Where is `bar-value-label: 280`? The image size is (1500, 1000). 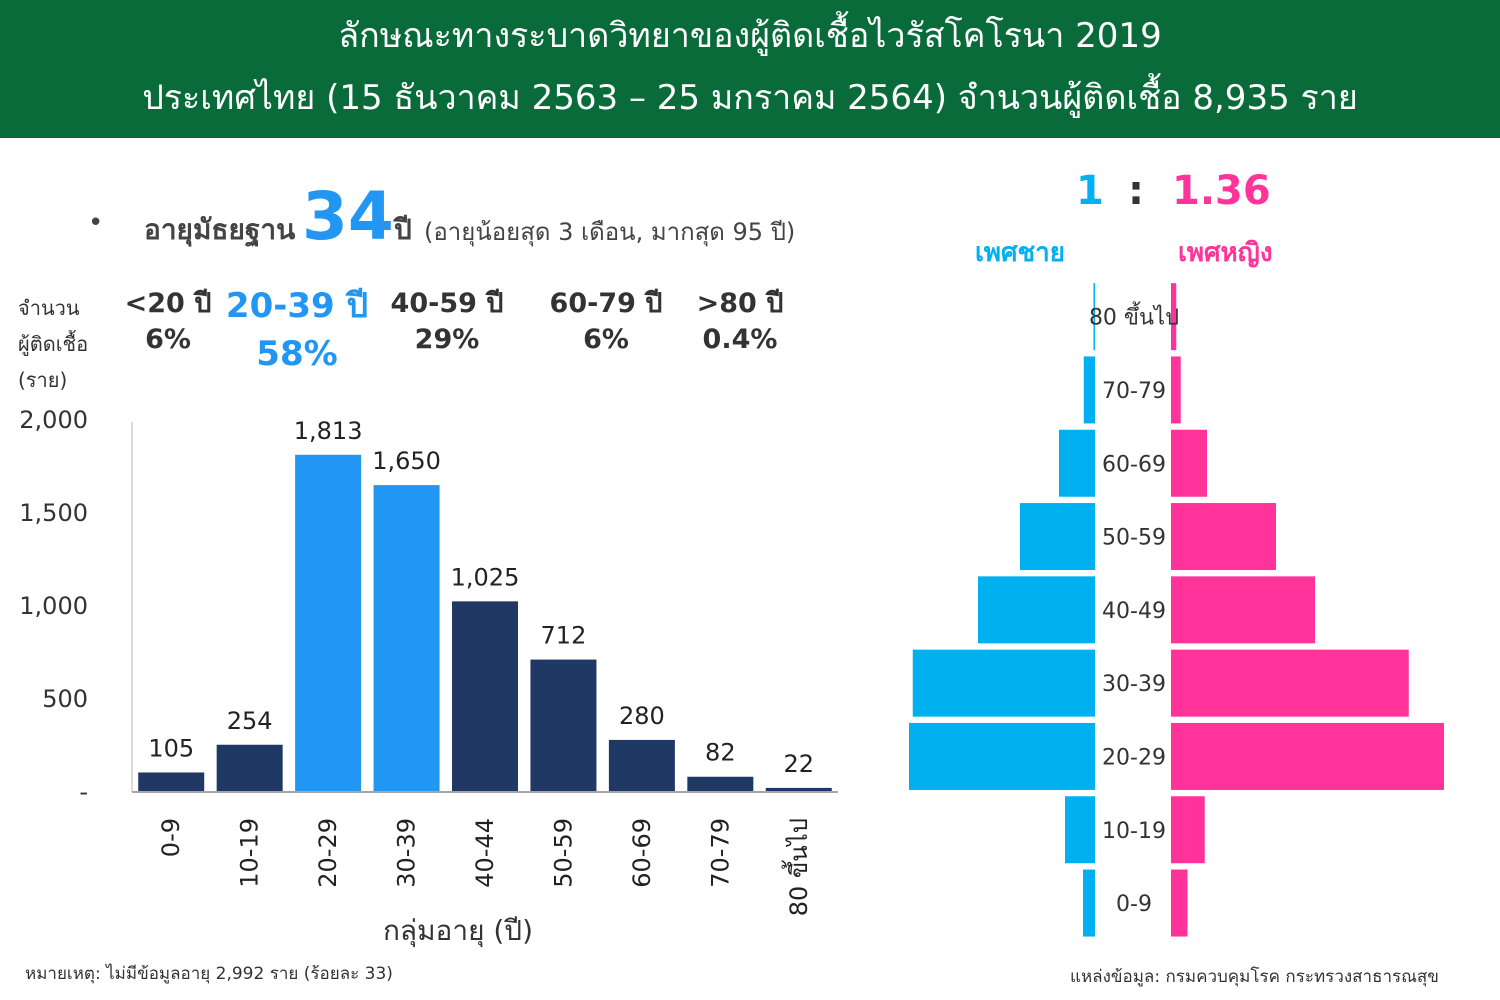
bar-value-label: 280 is located at coordinates (642, 716).